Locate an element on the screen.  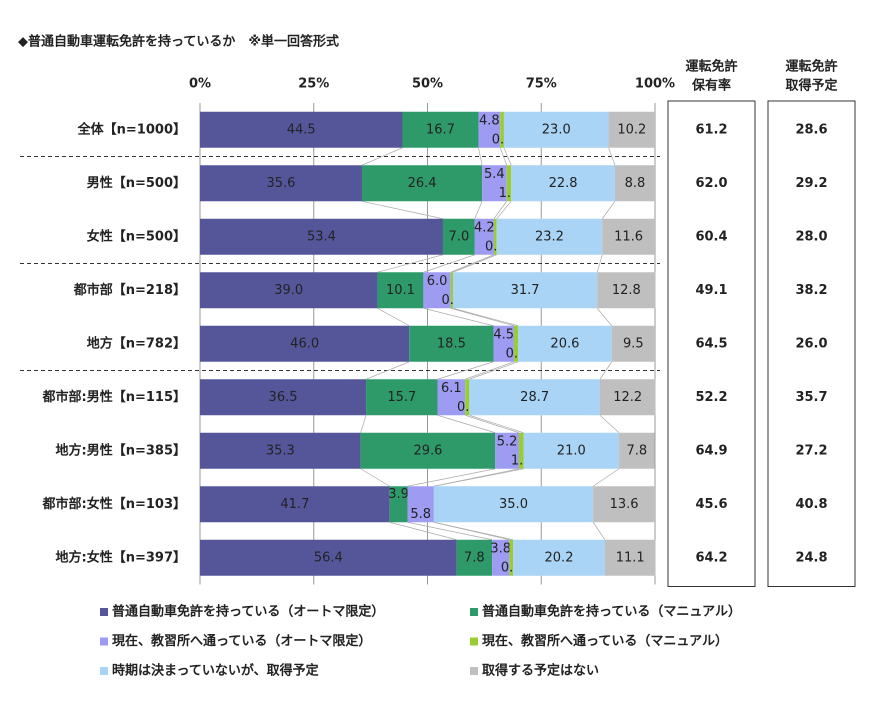
table-cell: 28.0 is located at coordinates (811, 236).